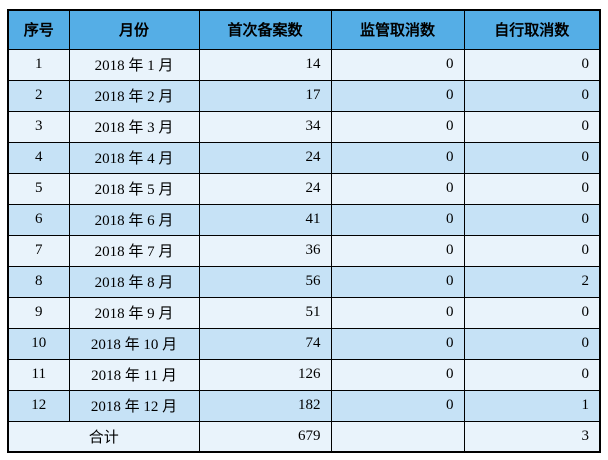  I want to click on row-no-cell: 1, so click(38, 64).